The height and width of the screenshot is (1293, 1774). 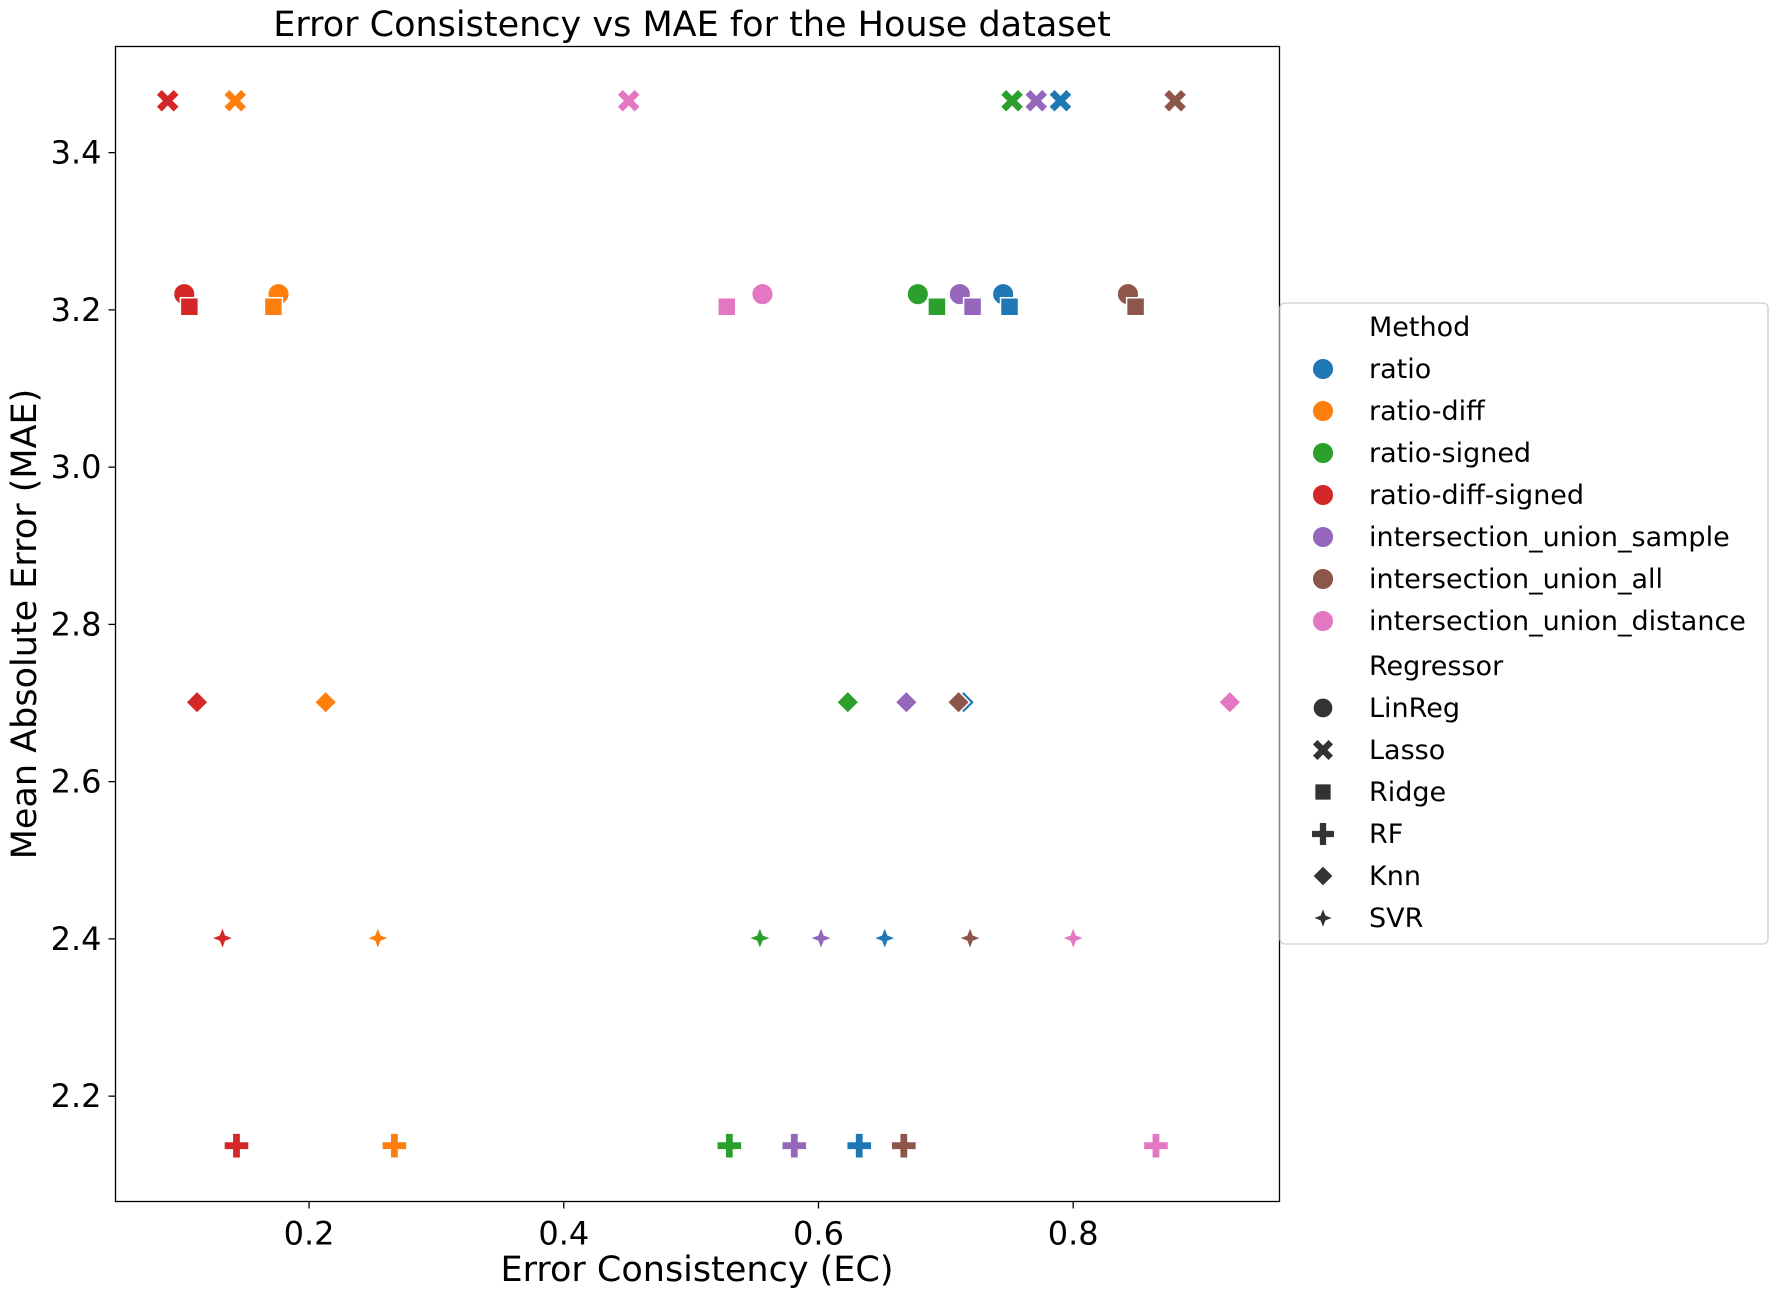 What do you see at coordinates (235, 100) in the screenshot?
I see `data-point-ratio-diff-lasso` at bounding box center [235, 100].